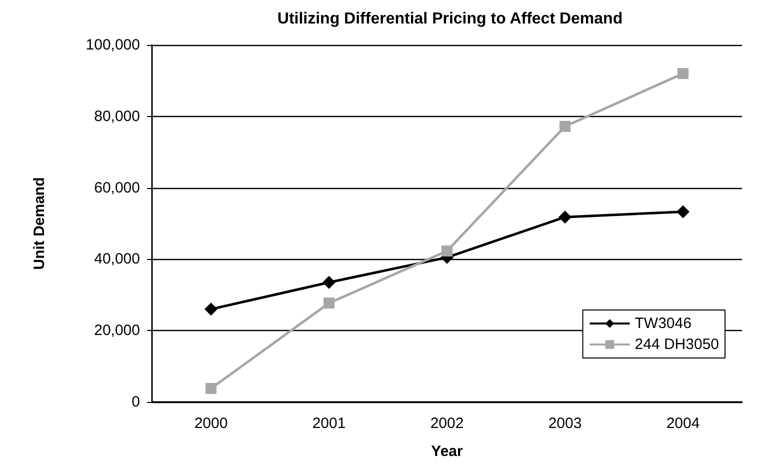 This screenshot has width=763, height=470. I want to click on x-tick-label: 2003, so click(565, 423).